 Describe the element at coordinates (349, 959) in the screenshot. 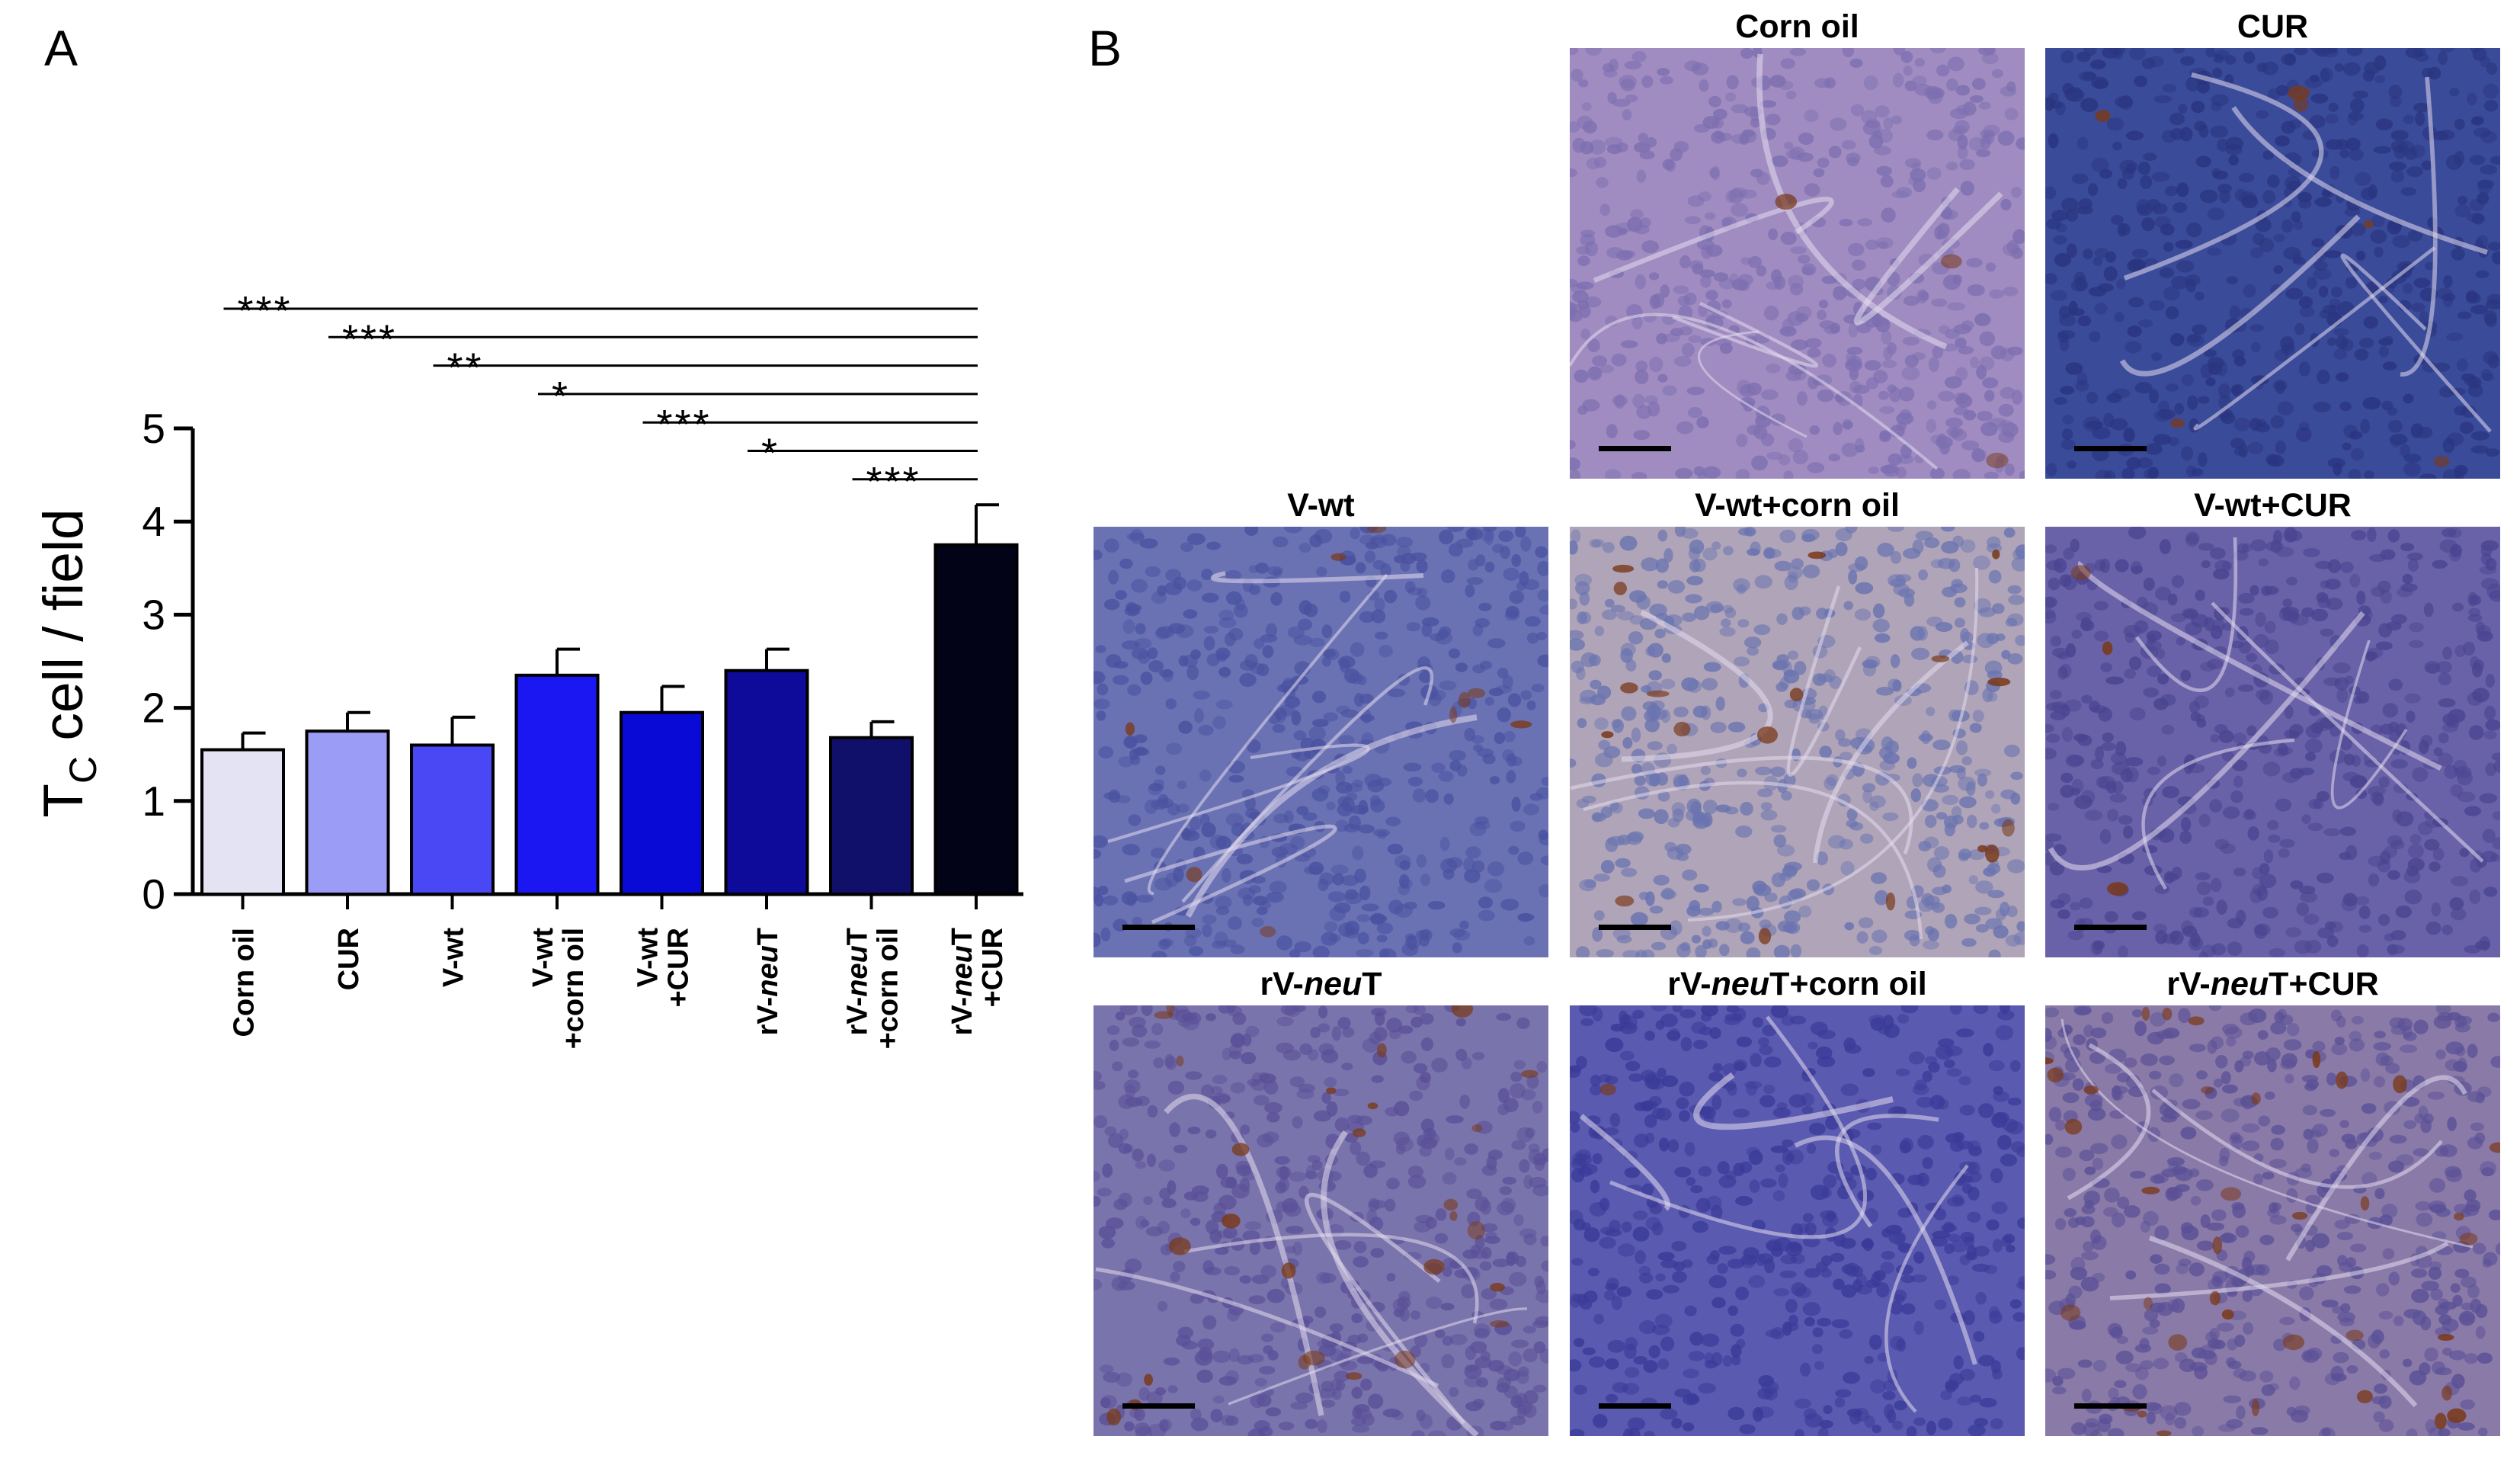

I see `x-category-label: CUR` at that location.